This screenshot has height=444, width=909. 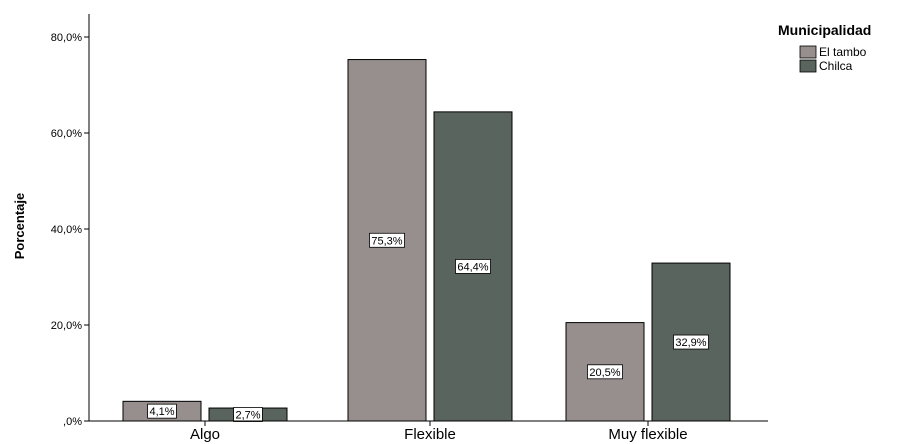 I want to click on y-axis-title: Porcentaje, so click(x=19, y=226).